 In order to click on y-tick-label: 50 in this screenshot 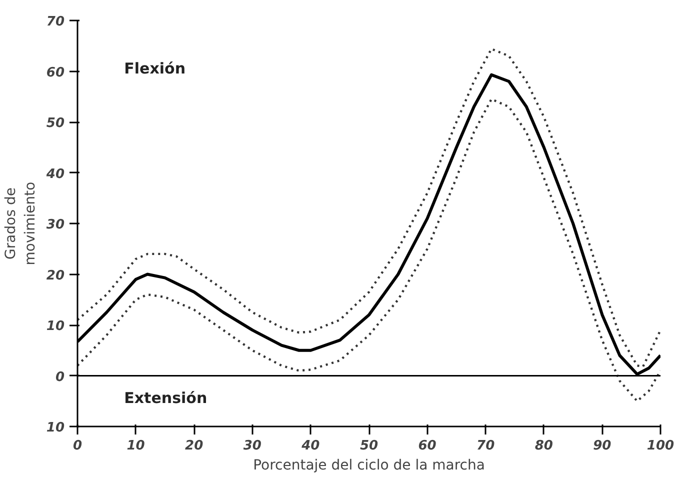, I will do `click(55, 123)`.